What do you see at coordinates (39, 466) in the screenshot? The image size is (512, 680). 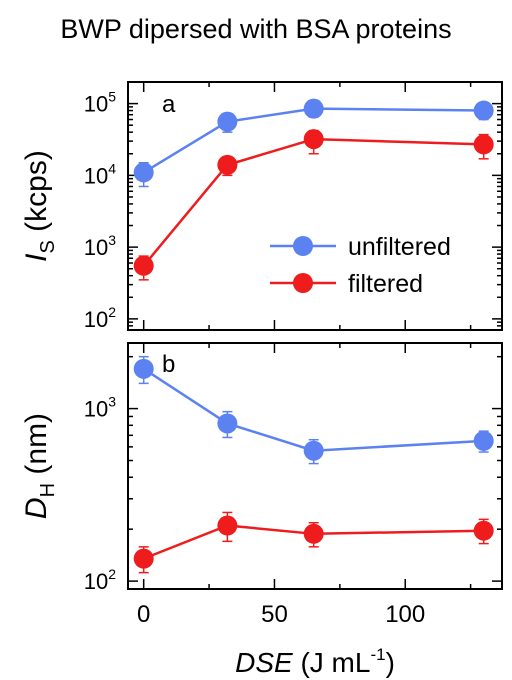 I see `y-axis-label: DH (nm)` at bounding box center [39, 466].